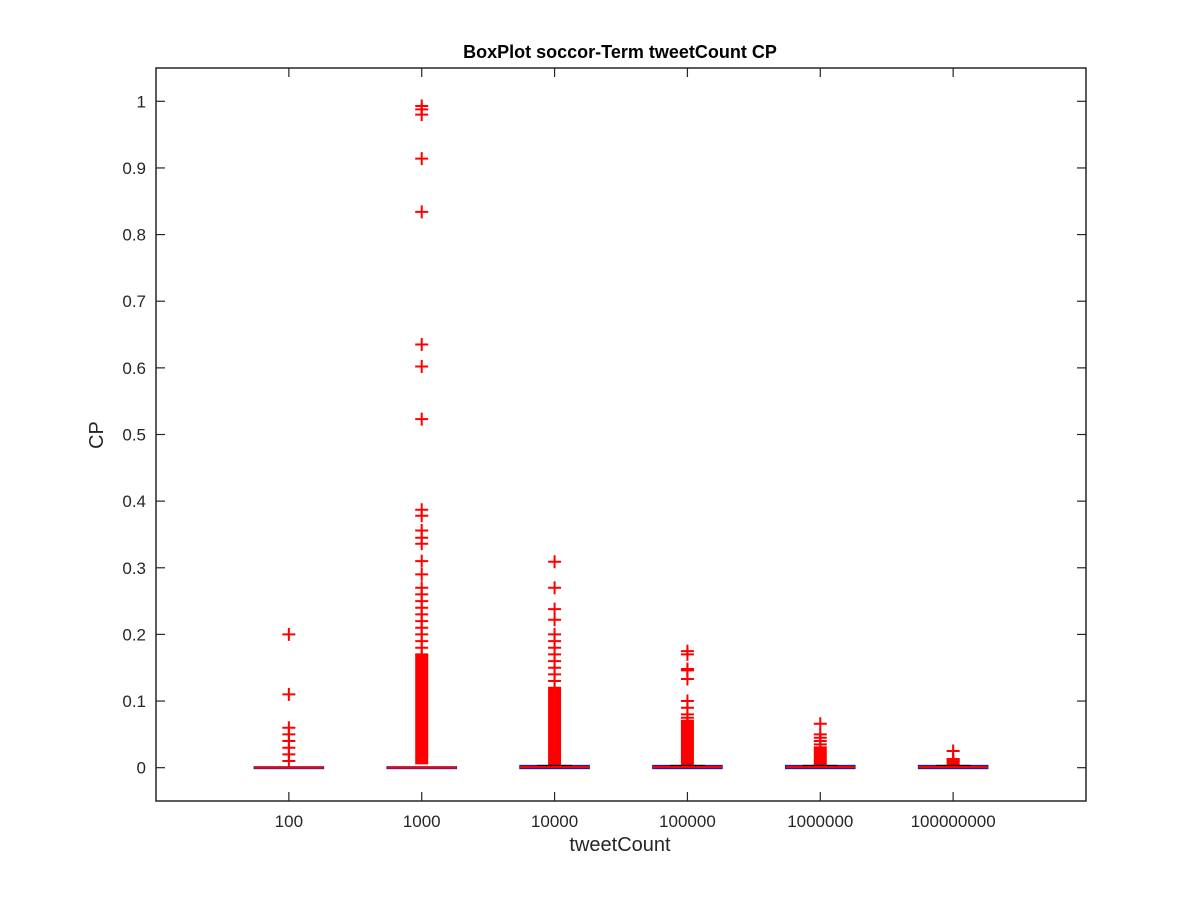  What do you see at coordinates (422, 821) in the screenshot?
I see `x-tick-label: 1000` at bounding box center [422, 821].